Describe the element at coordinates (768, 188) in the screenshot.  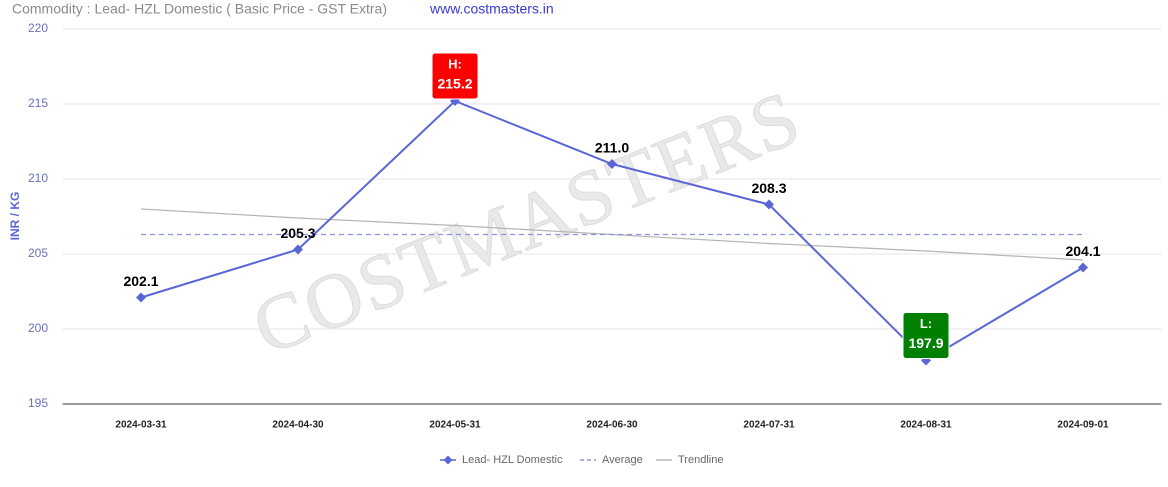
I see `data-label: 208.3` at that location.